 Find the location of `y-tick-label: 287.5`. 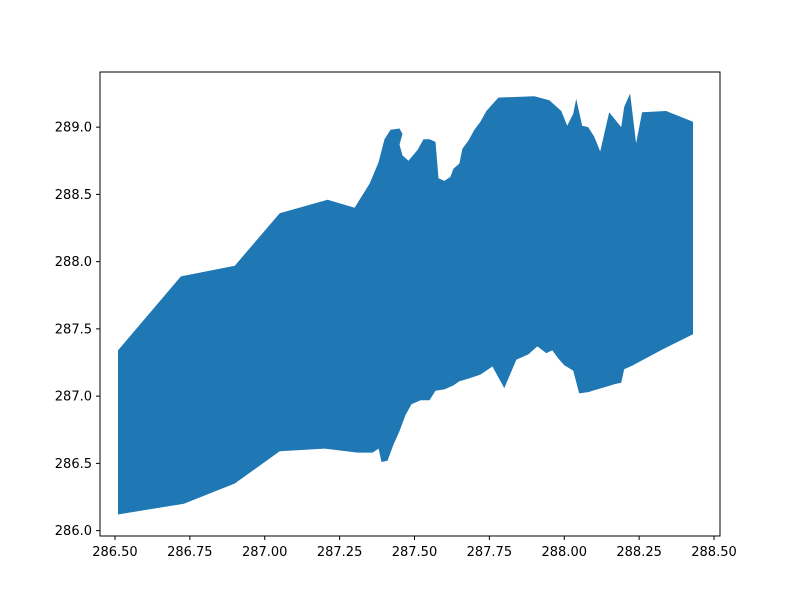

y-tick-label: 287.5 is located at coordinates (73, 329).